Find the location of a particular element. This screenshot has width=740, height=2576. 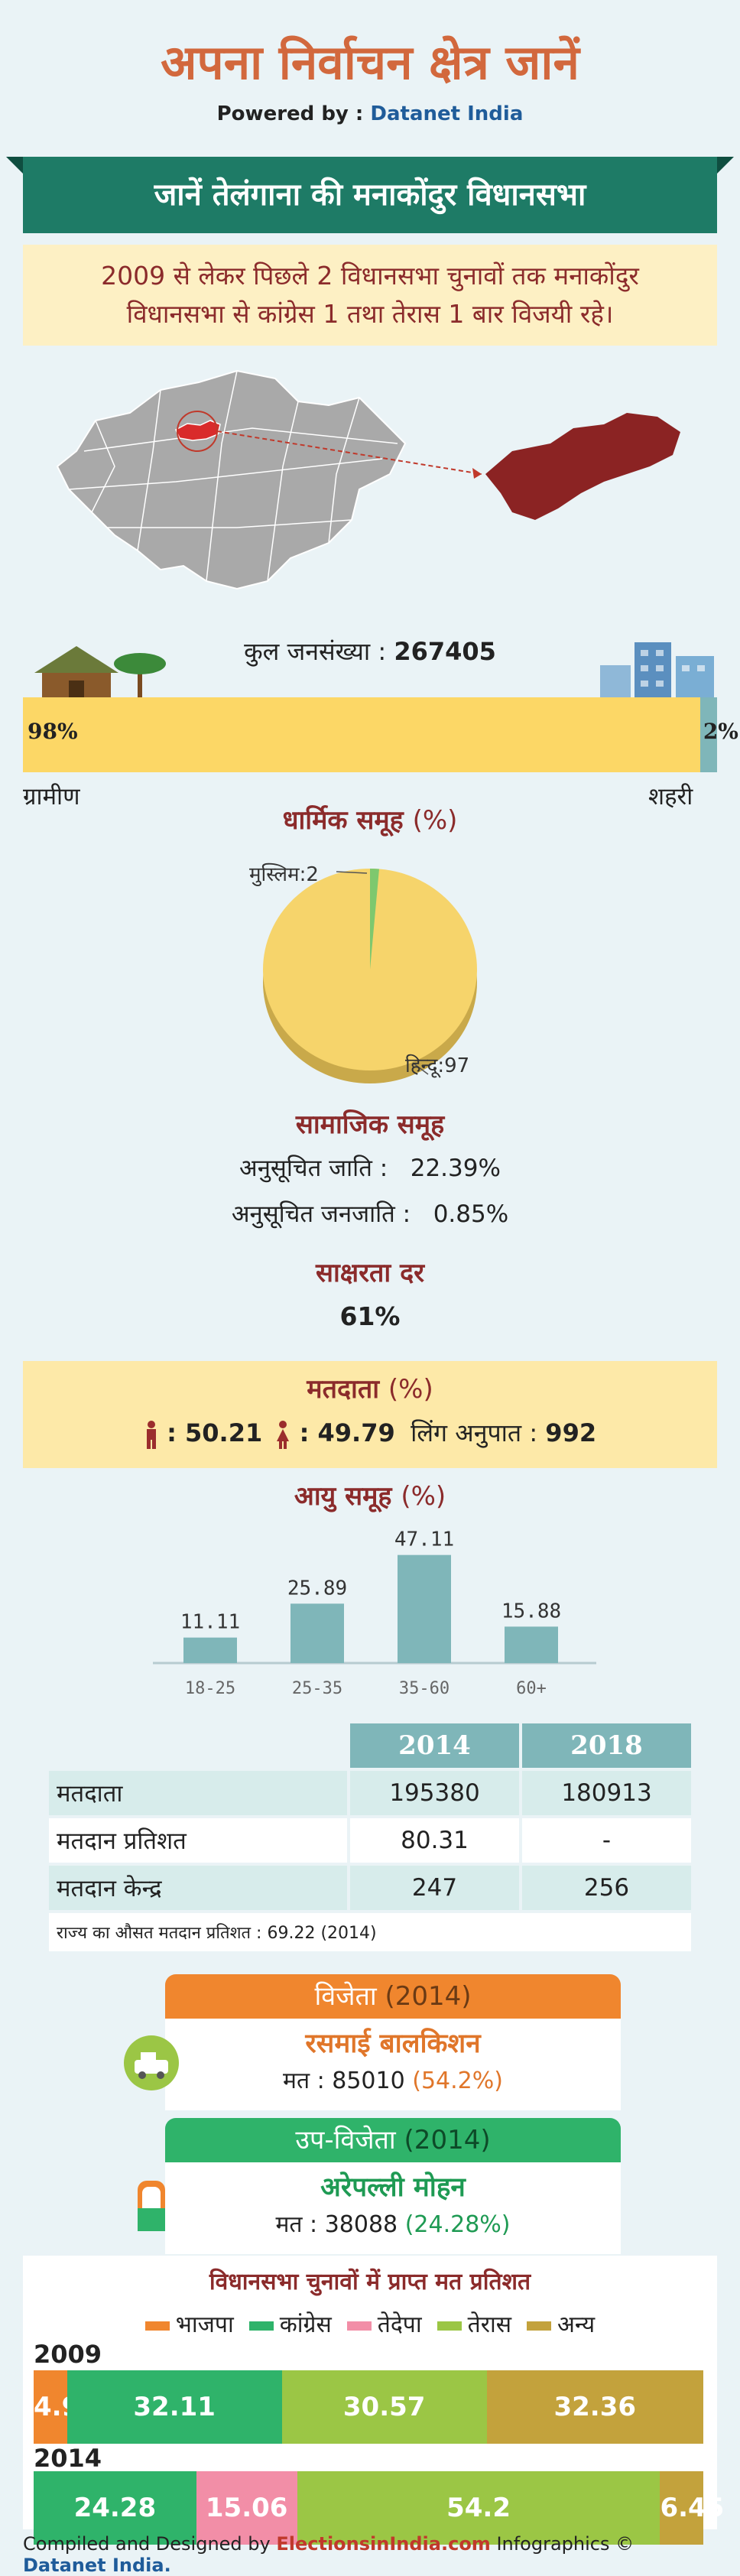

row-label: मतदान प्रतिशत is located at coordinates (198, 1840).